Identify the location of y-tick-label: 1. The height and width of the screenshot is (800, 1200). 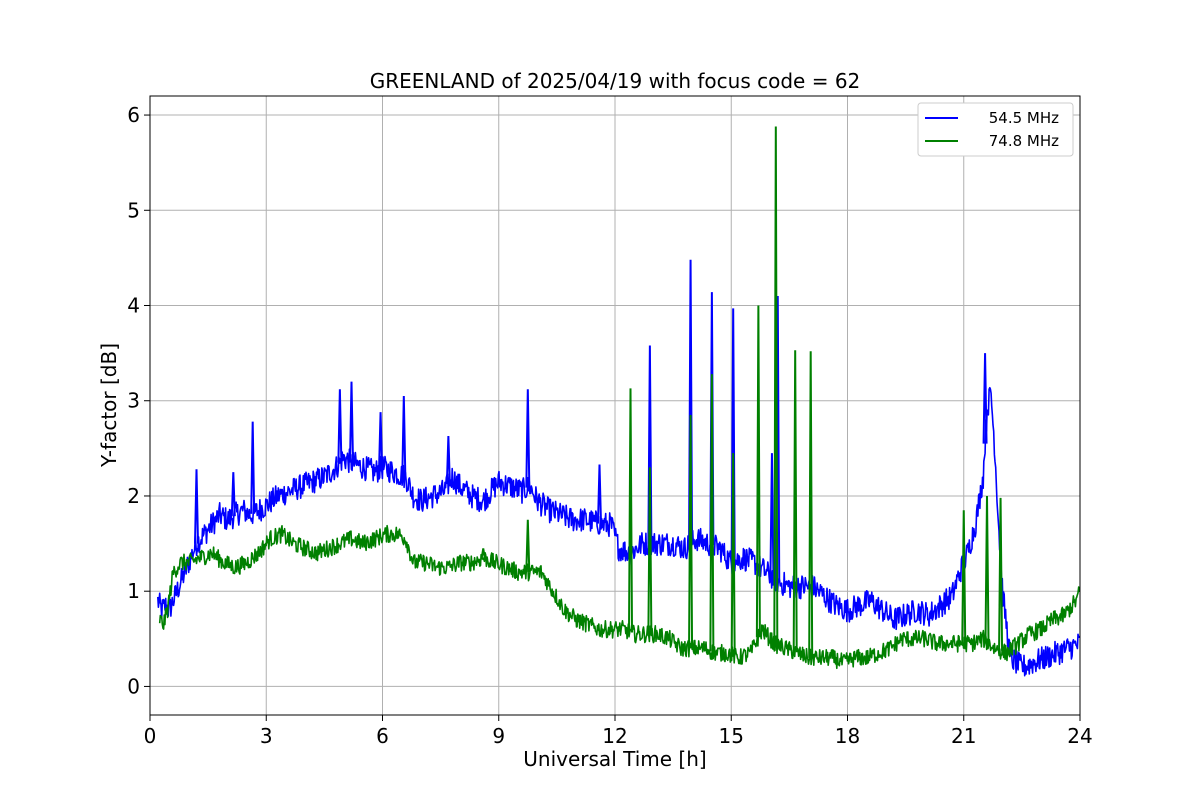
(133, 591).